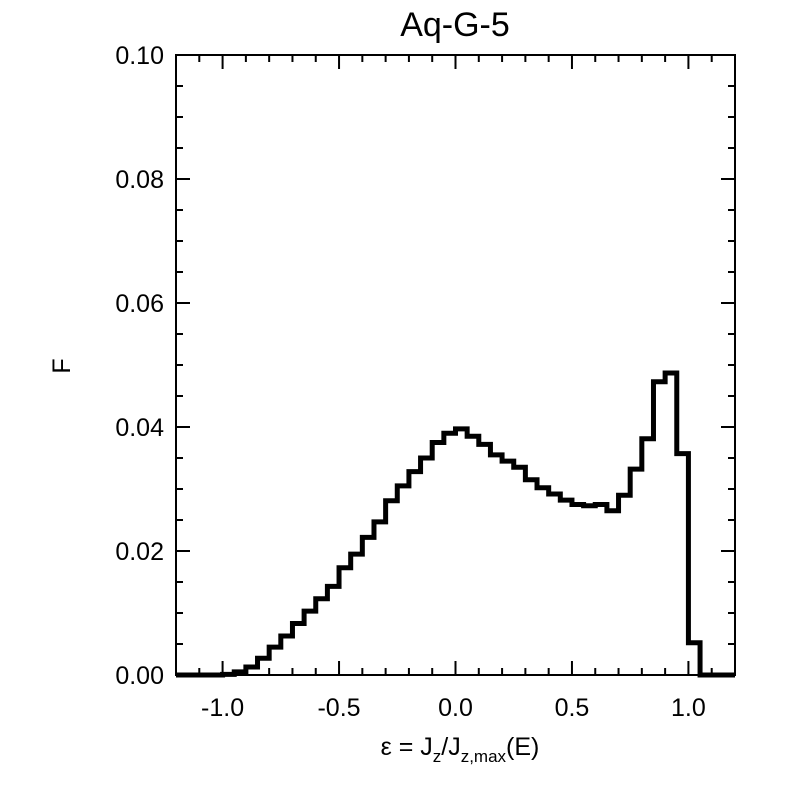 Image resolution: width=786 pixels, height=786 pixels. What do you see at coordinates (484, 756) in the screenshot?
I see `x-axis-label-sub2: z,max` at bounding box center [484, 756].